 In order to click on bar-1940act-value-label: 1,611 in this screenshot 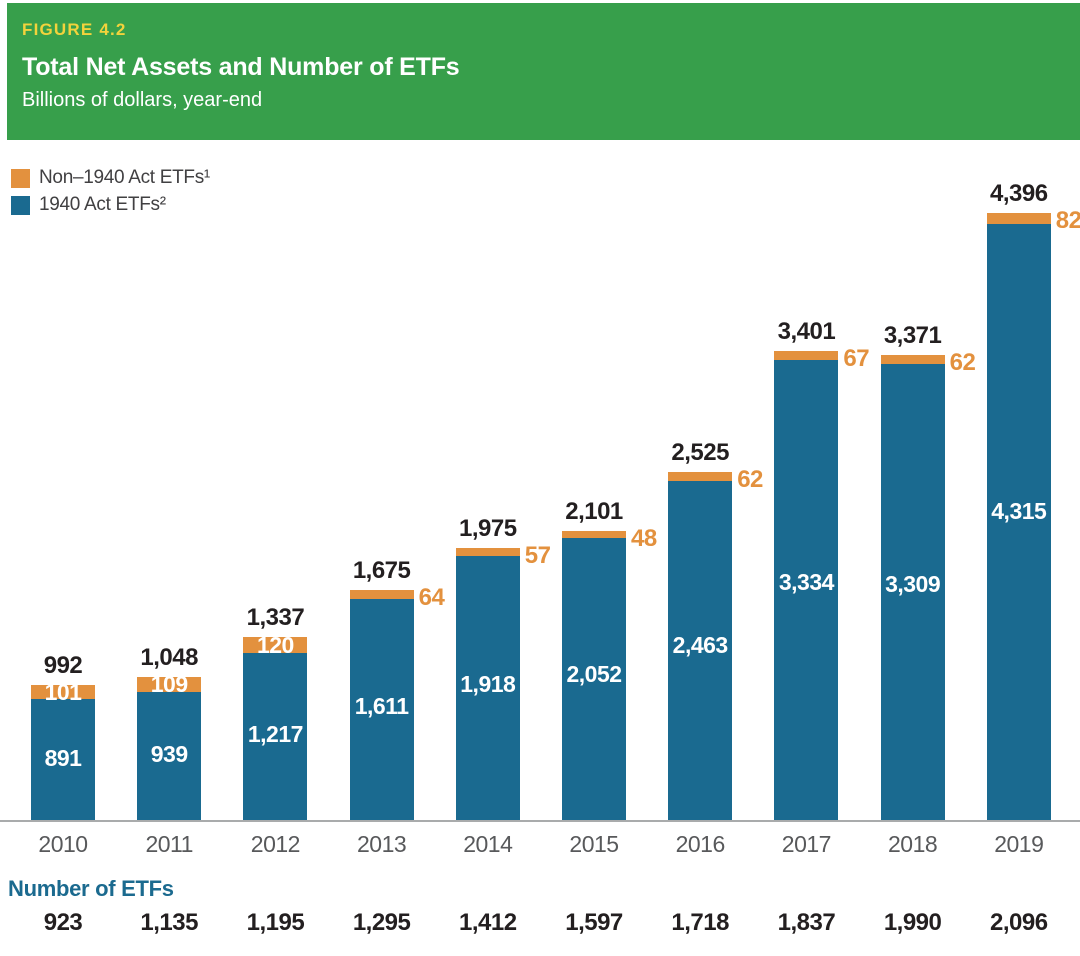, I will do `click(381, 705)`.